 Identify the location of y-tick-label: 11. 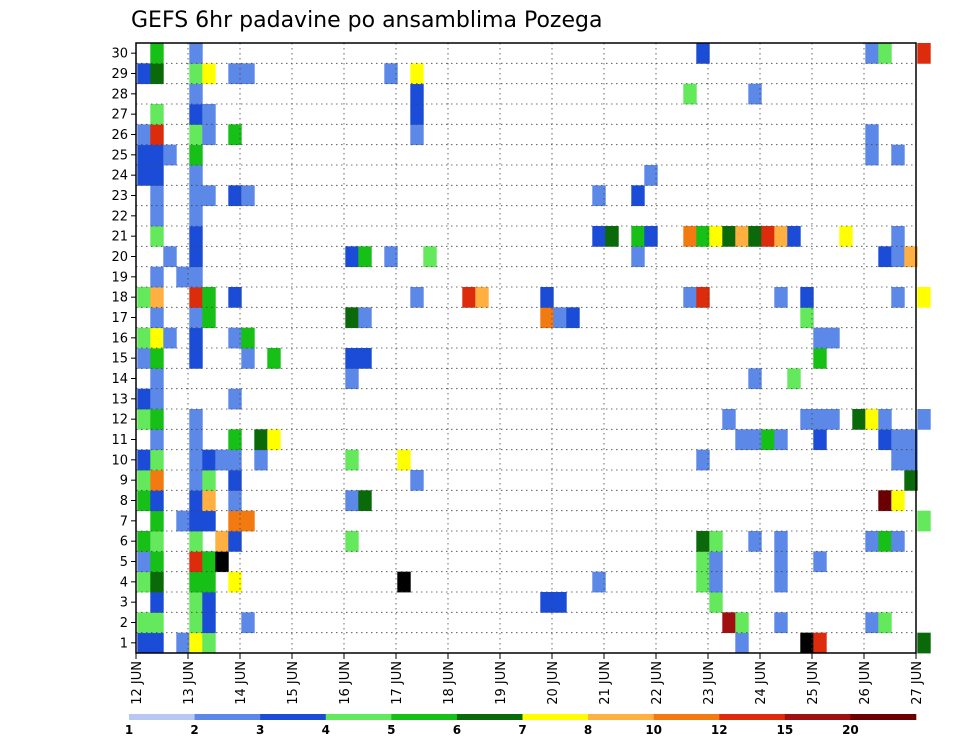
(119, 440).